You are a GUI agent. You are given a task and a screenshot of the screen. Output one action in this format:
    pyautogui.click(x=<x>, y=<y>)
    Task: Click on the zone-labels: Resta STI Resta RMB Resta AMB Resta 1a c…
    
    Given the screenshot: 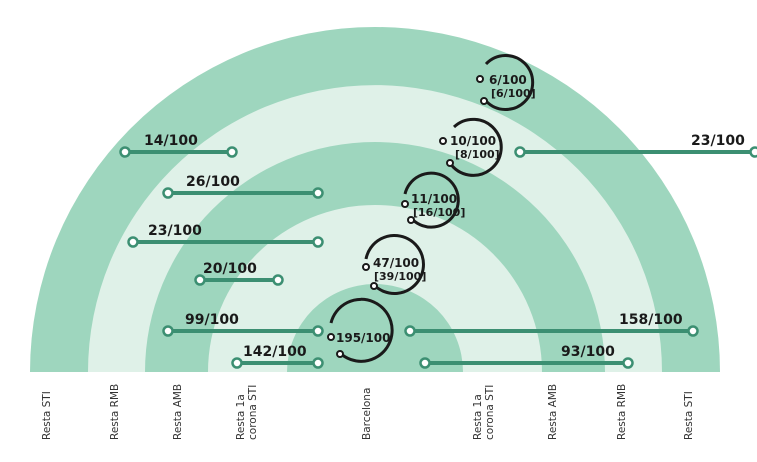 What is the action you would take?
    pyautogui.click(x=368, y=412)
    